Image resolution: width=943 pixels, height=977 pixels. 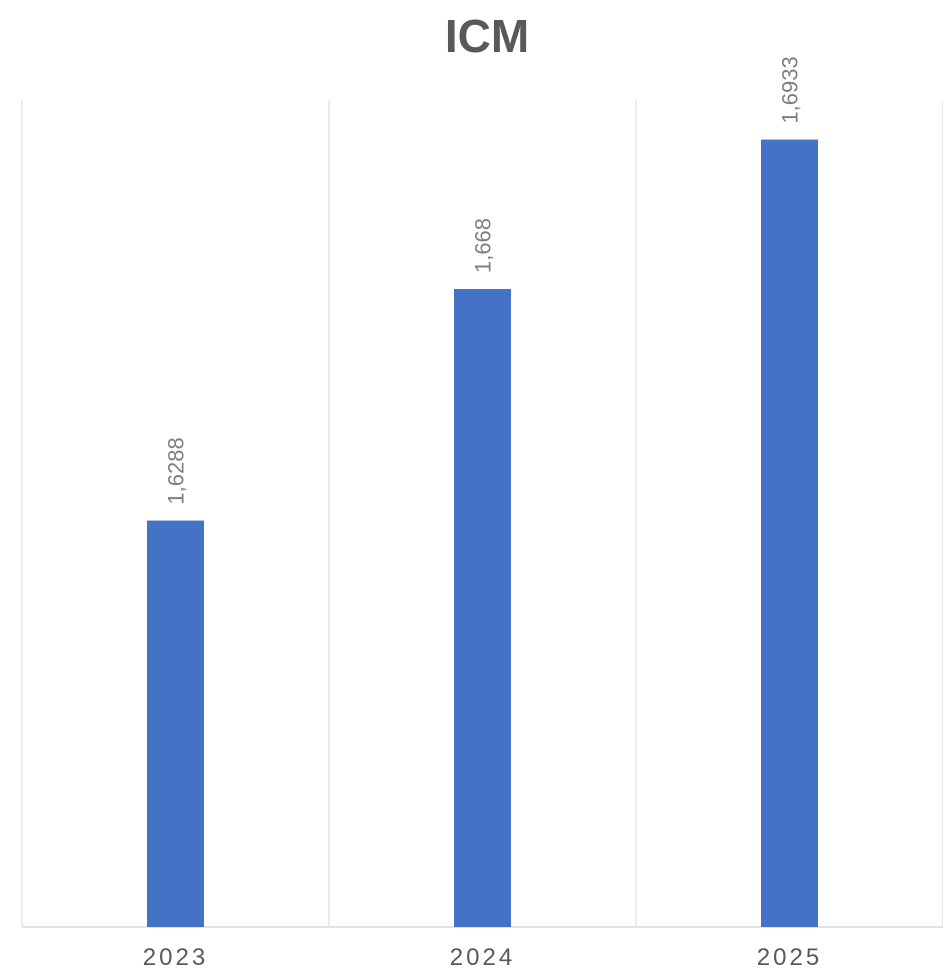 What do you see at coordinates (176, 470) in the screenshot?
I see `data-label: 1,6288` at bounding box center [176, 470].